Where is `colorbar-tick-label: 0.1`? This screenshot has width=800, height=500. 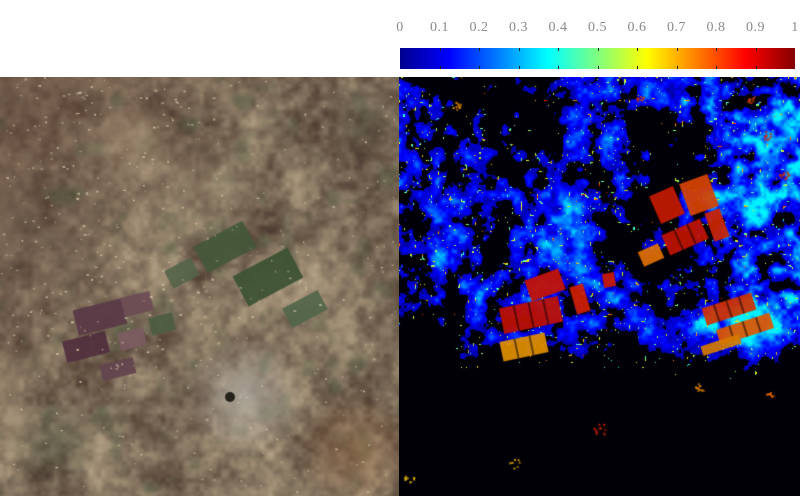 colorbar-tick-label: 0.1 is located at coordinates (439, 27).